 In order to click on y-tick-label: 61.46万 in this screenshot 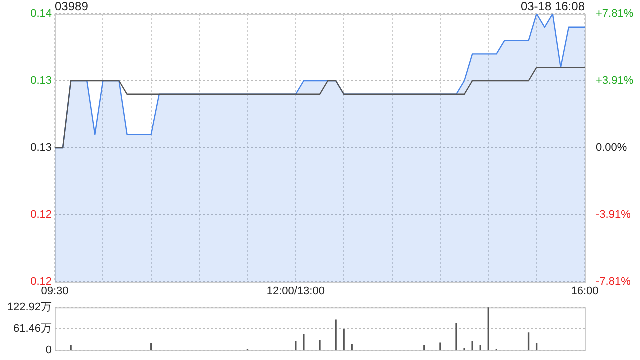, I will do `click(32, 329)`.